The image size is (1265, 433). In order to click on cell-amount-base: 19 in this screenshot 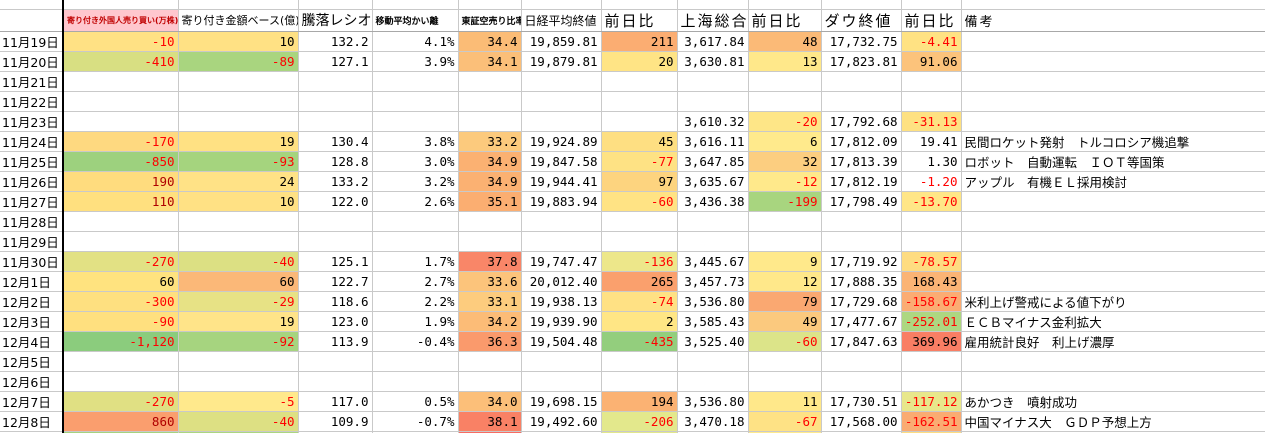, I will do `click(238, 321)`.